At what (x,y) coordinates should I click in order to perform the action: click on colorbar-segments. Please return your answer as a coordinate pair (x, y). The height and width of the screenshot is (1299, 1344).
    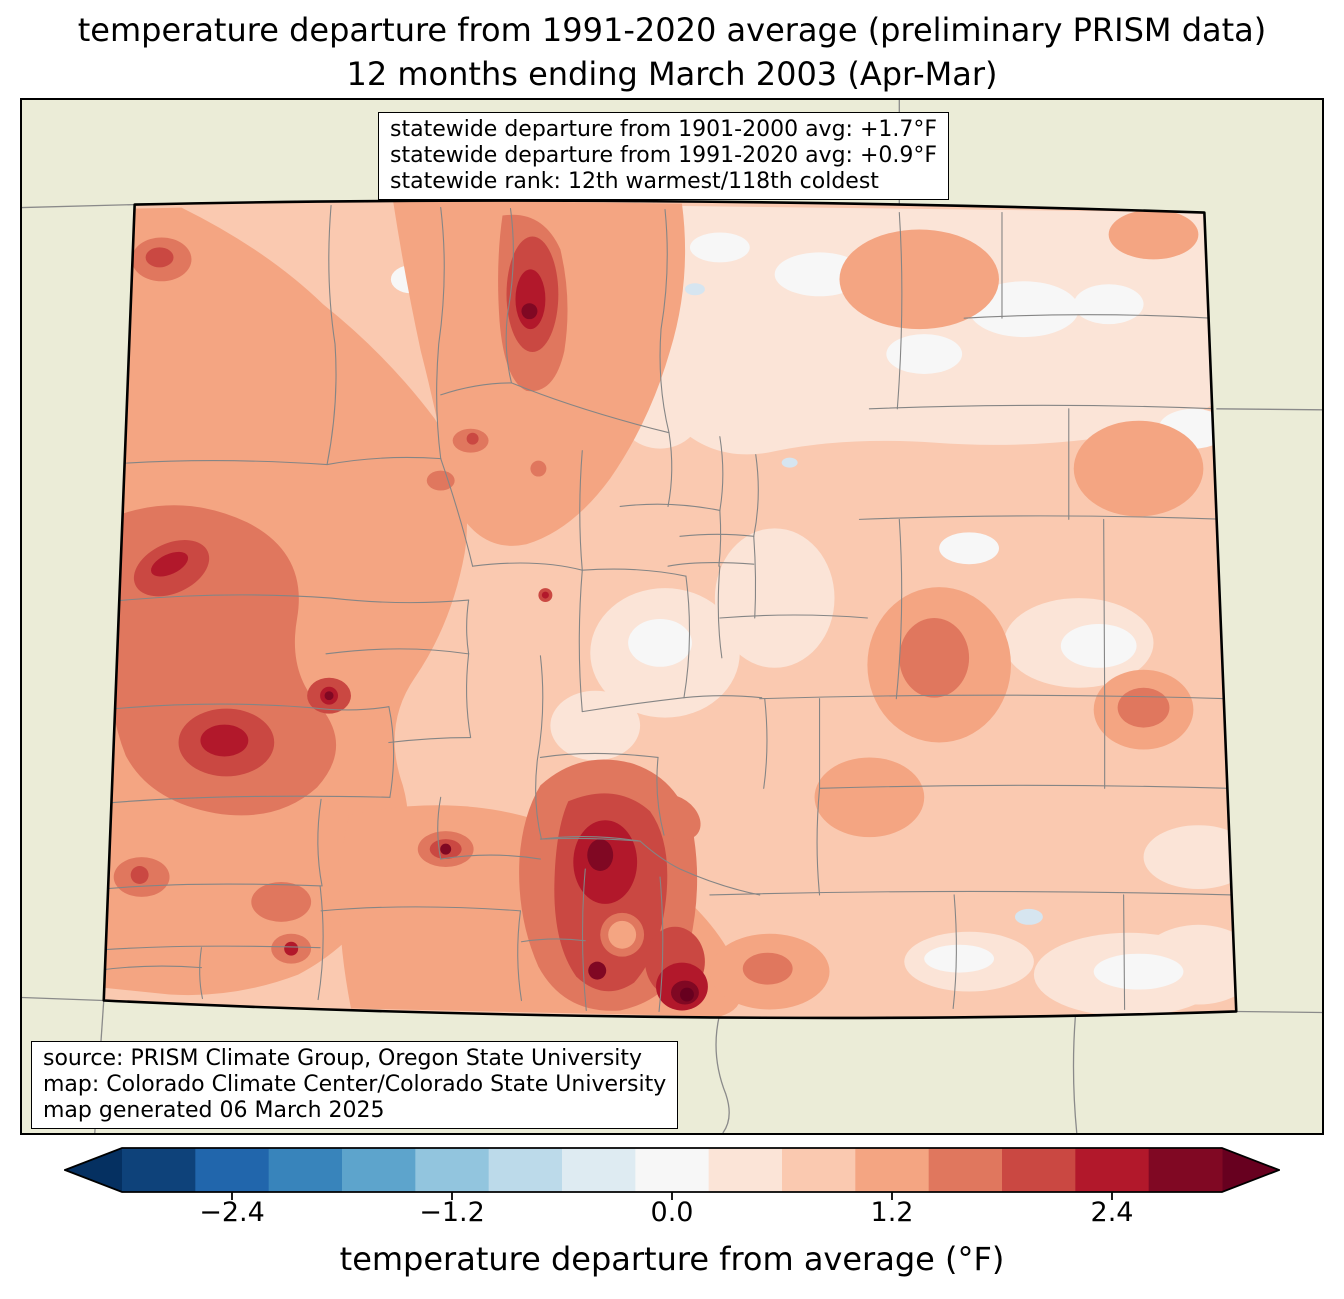
    Looking at the image, I should click on (672, 1170).